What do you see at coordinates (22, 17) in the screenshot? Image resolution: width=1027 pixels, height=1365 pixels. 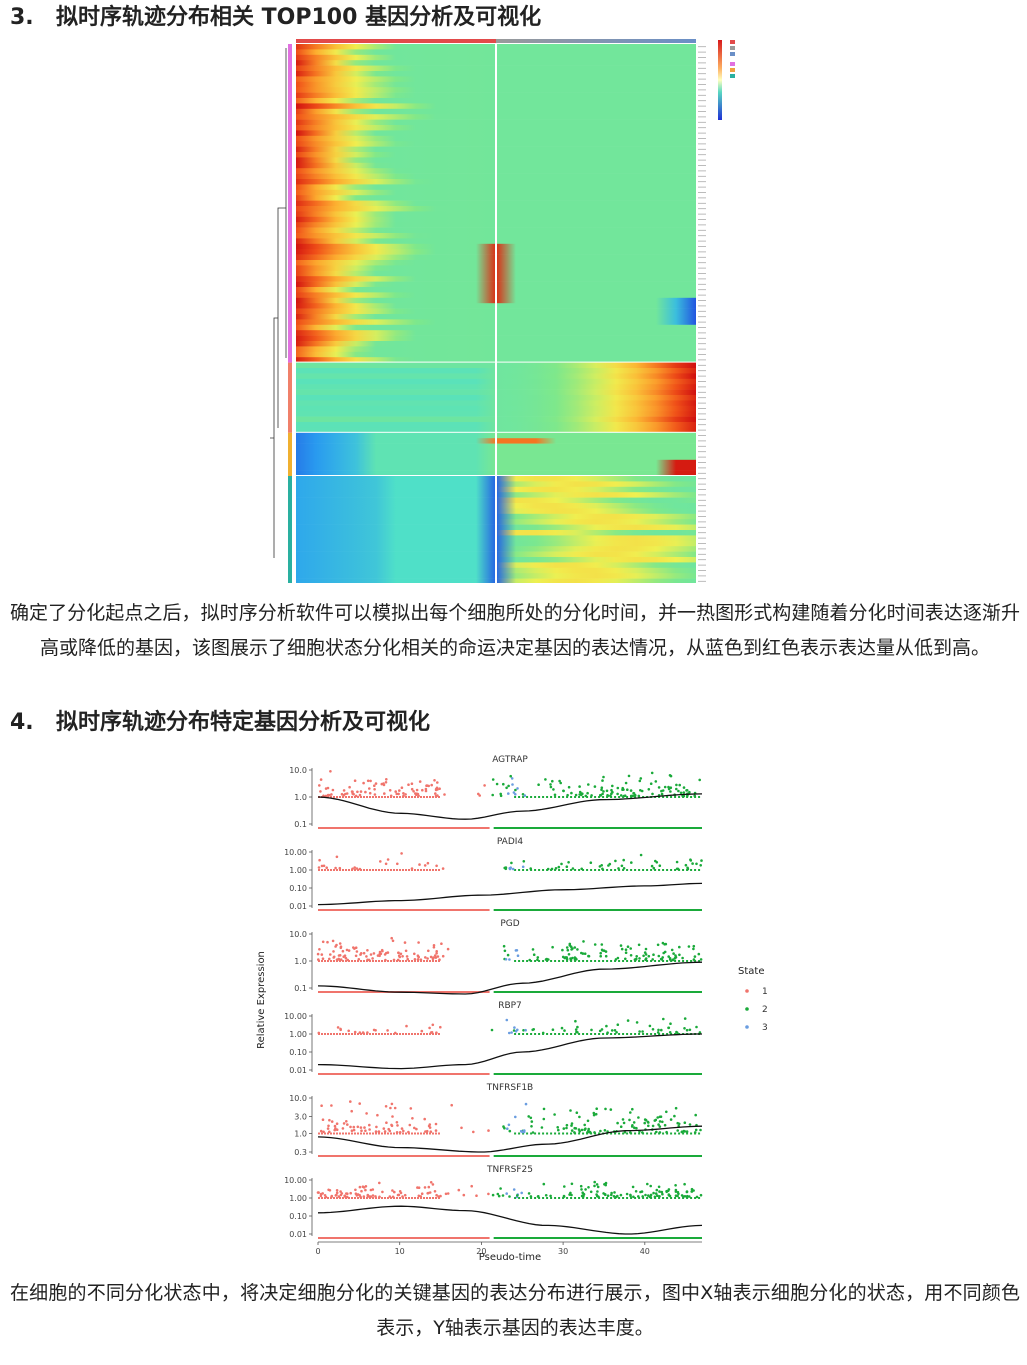 I see `section-3-number: 3.` at bounding box center [22, 17].